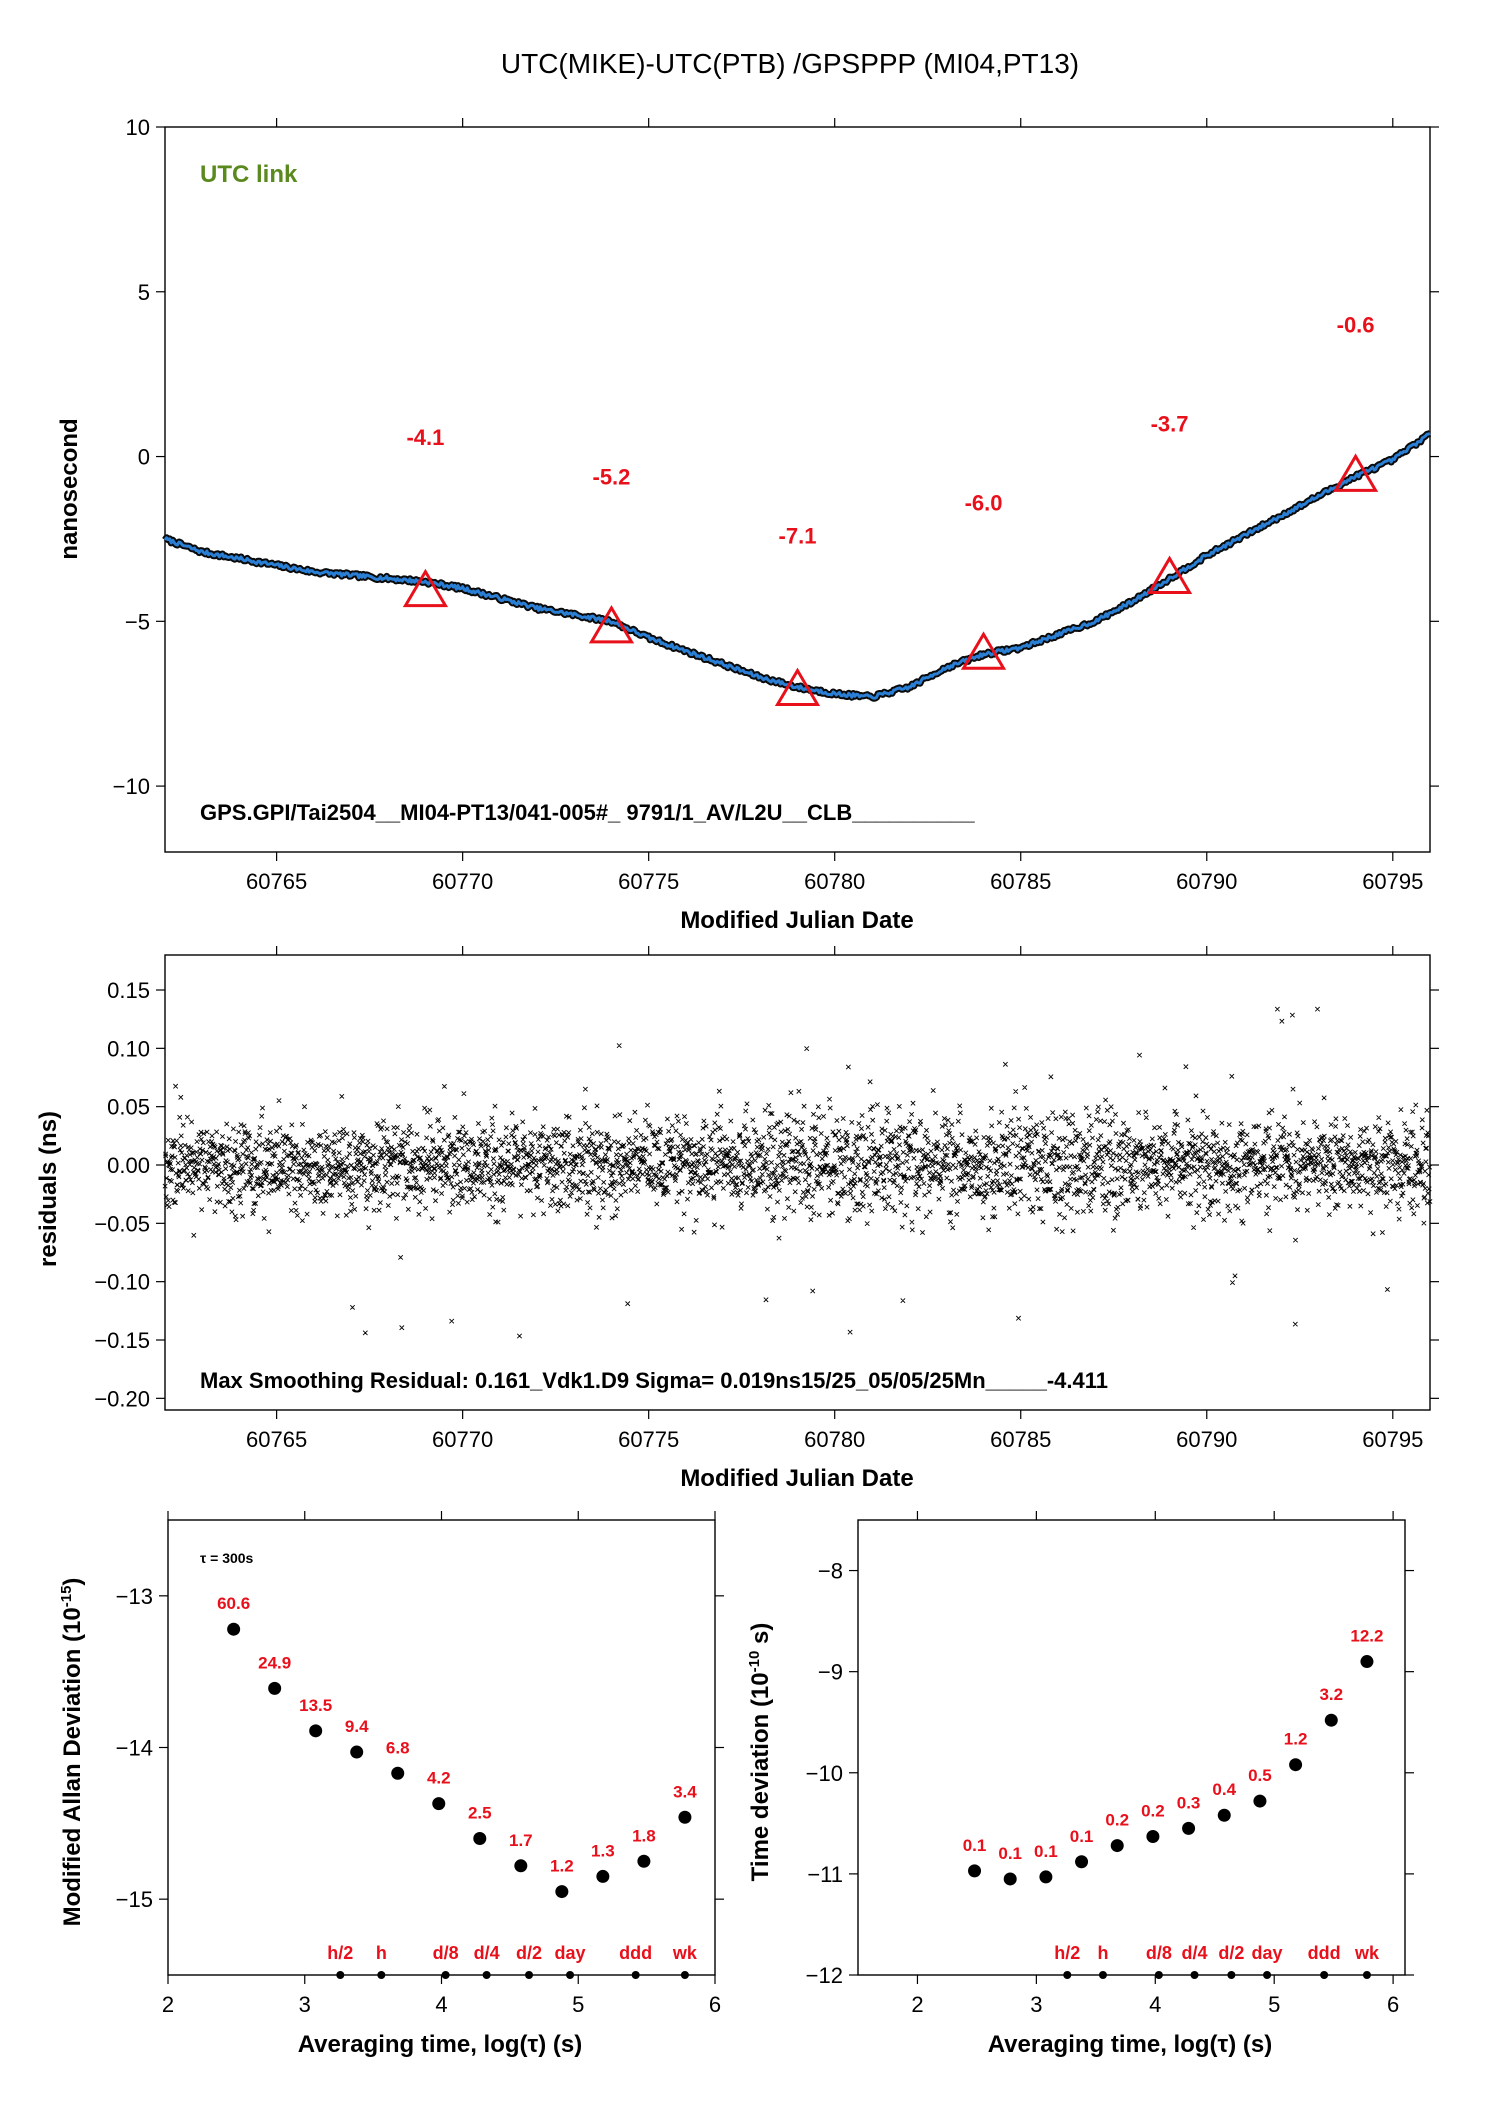 The image size is (1488, 2105). I want to click on offset-x-axis-title: Modified Julian Date, so click(796, 920).